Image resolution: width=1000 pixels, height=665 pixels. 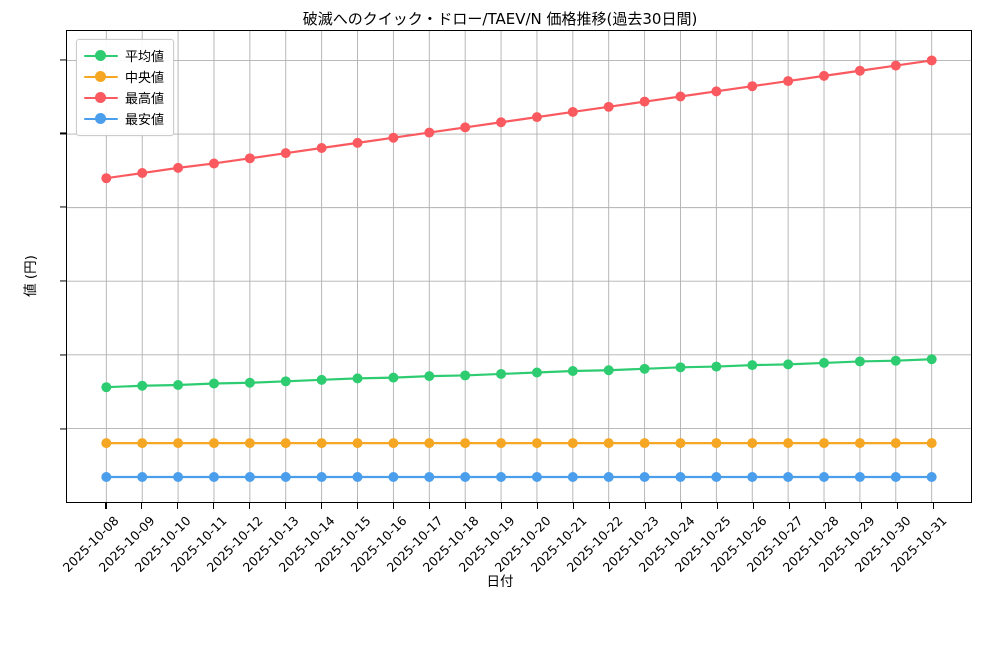 I want to click on series-line, so click(x=519, y=373).